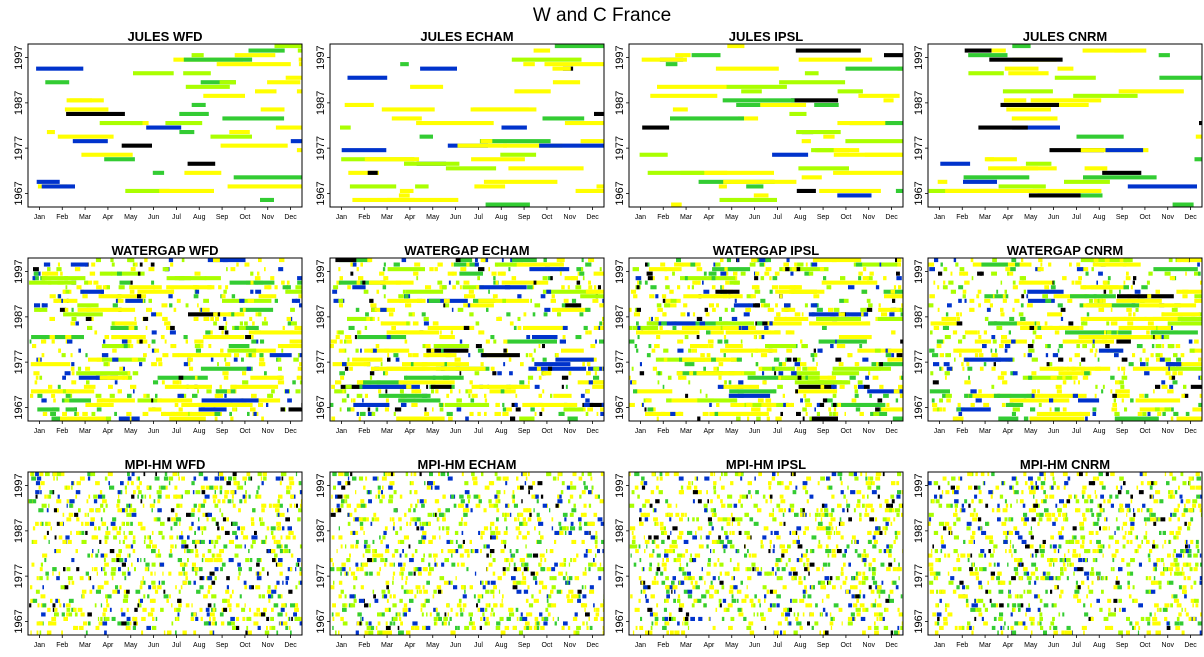  What do you see at coordinates (640, 217) in the screenshot?
I see `x-tick-label: Jan` at bounding box center [640, 217].